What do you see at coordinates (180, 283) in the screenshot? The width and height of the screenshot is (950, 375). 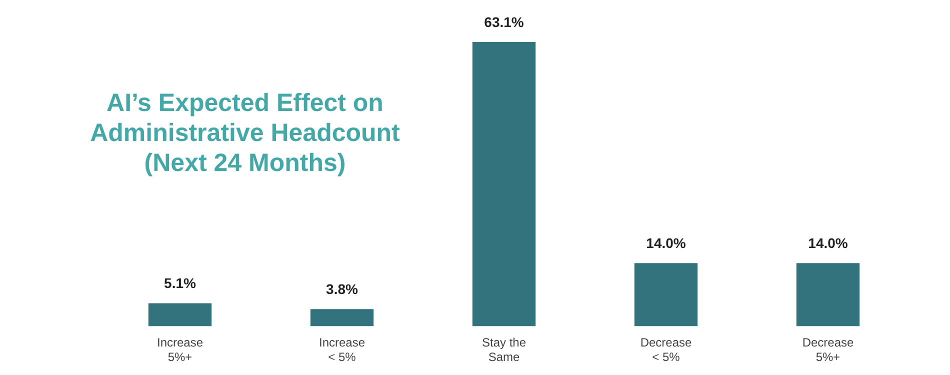 I see `data-label: 5.1%` at bounding box center [180, 283].